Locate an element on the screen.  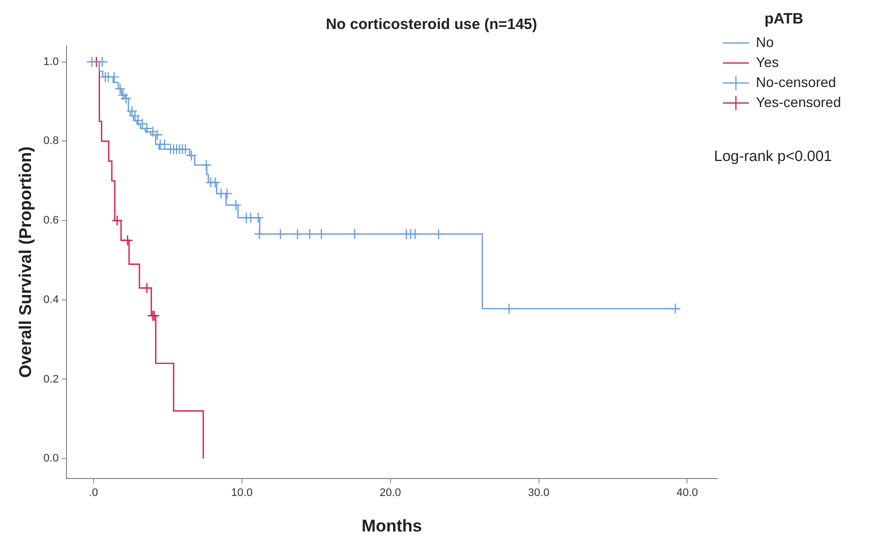
x-tick-label: .0 is located at coordinates (93, 493).